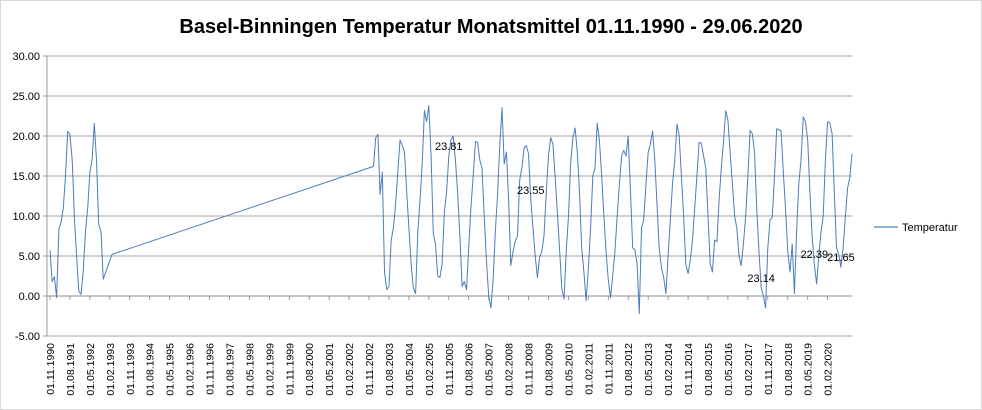  I want to click on x-tick-label: 01.02.2017, so click(749, 369).